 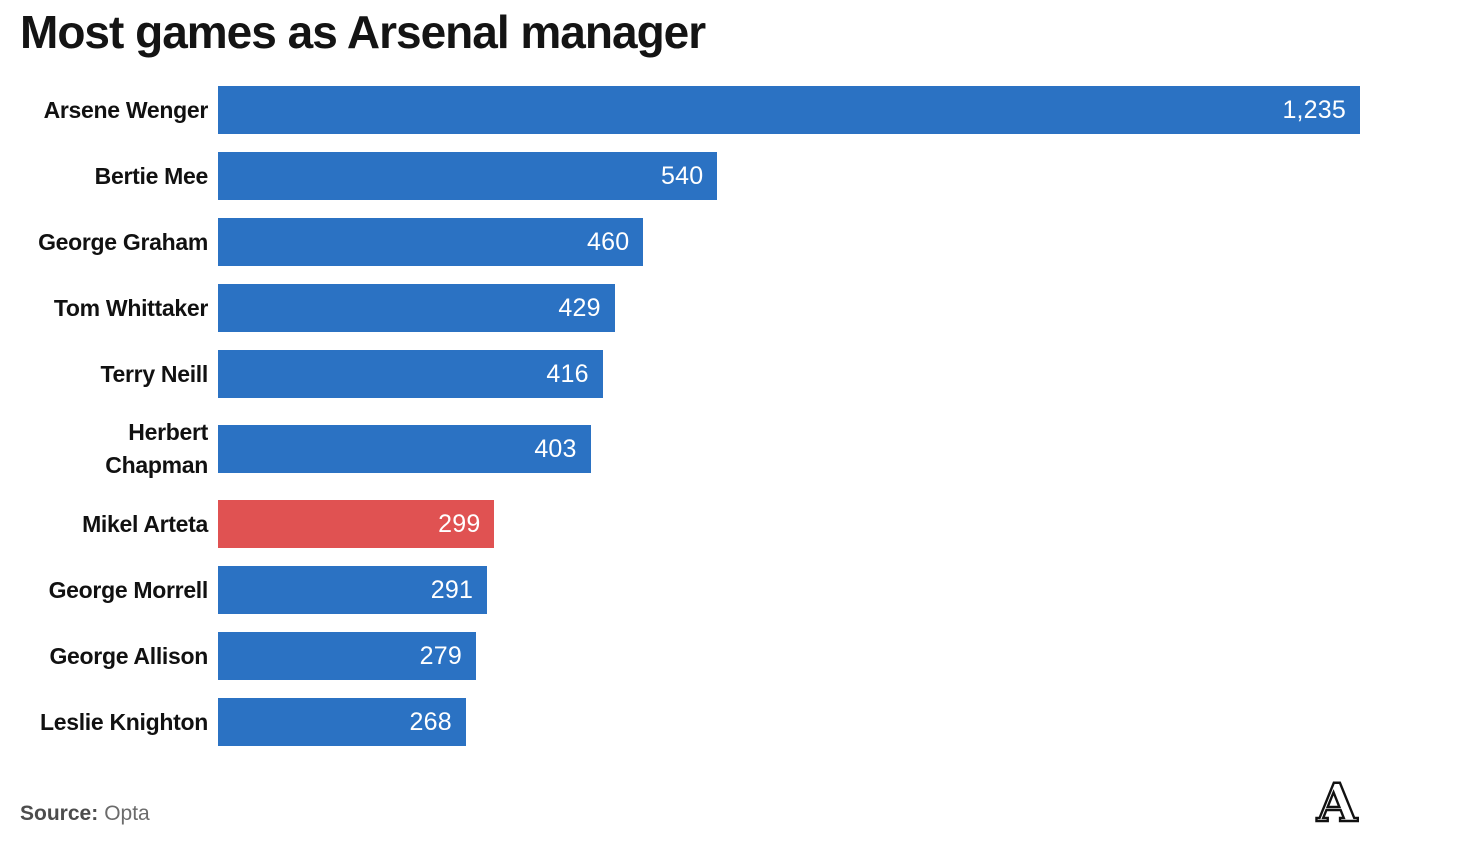 What do you see at coordinates (789, 176) in the screenshot?
I see `bar-track: 540` at bounding box center [789, 176].